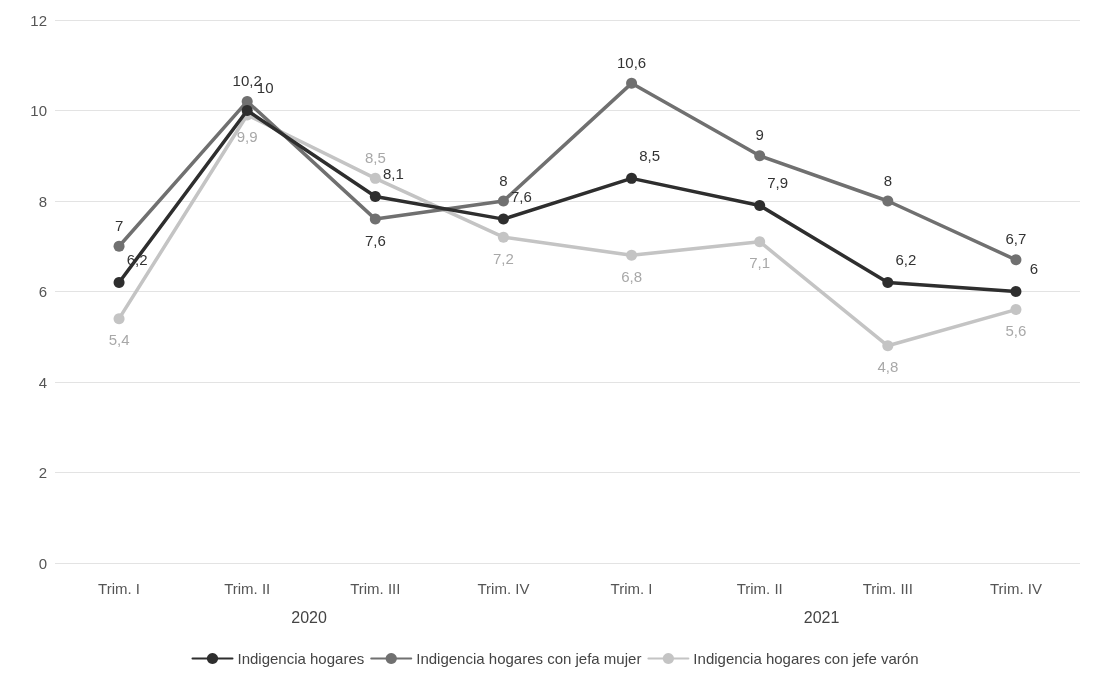 The image size is (1110, 683). Describe the element at coordinates (42, 472) in the screenshot. I see `y-tick-label: 2` at that location.